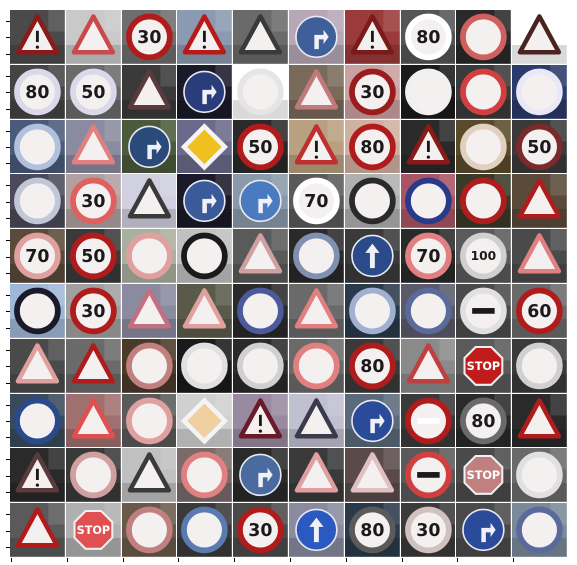 This screenshot has width=577, height=565. Describe the element at coordinates (37, 257) in the screenshot. I see `svg-text: 70` at that location.